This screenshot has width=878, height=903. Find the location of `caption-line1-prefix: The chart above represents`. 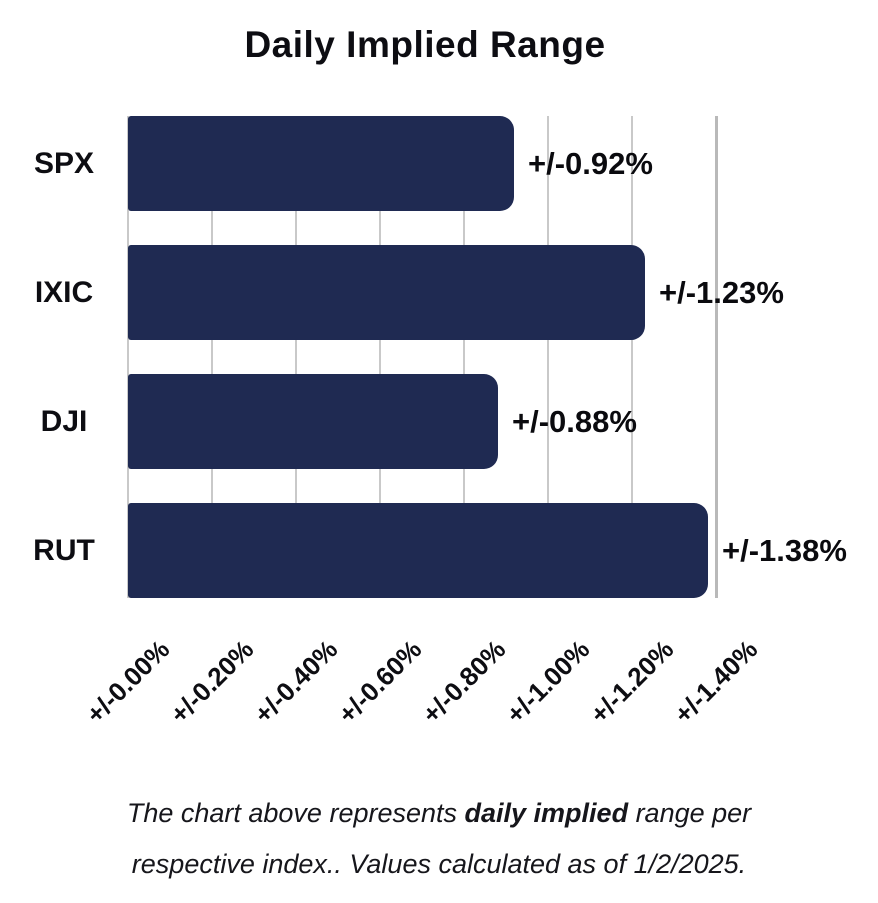

caption-line1-prefix: The chart above represents is located at coordinates (295, 813).